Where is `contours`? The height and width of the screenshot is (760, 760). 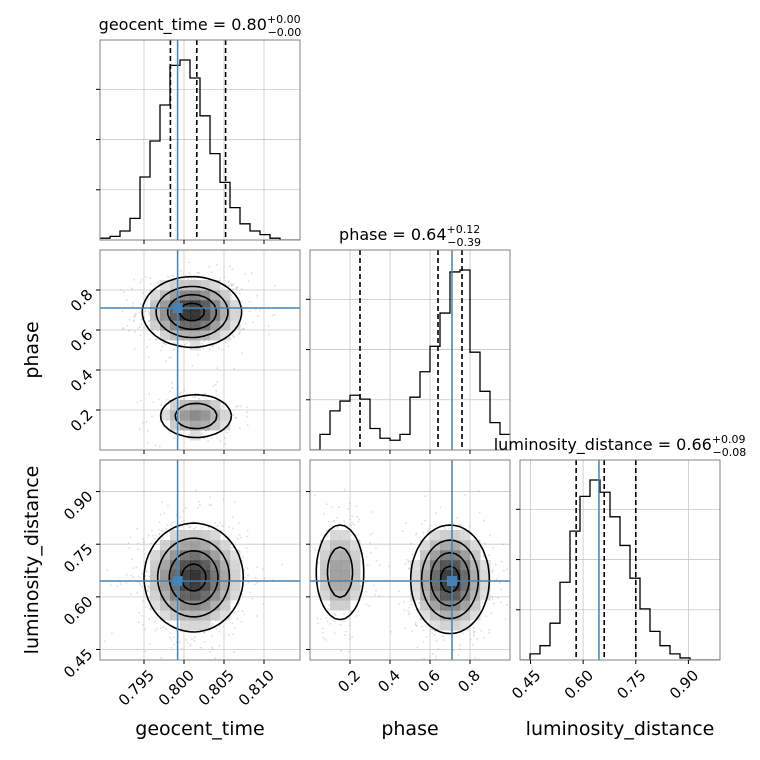 contours is located at coordinates (403, 579).